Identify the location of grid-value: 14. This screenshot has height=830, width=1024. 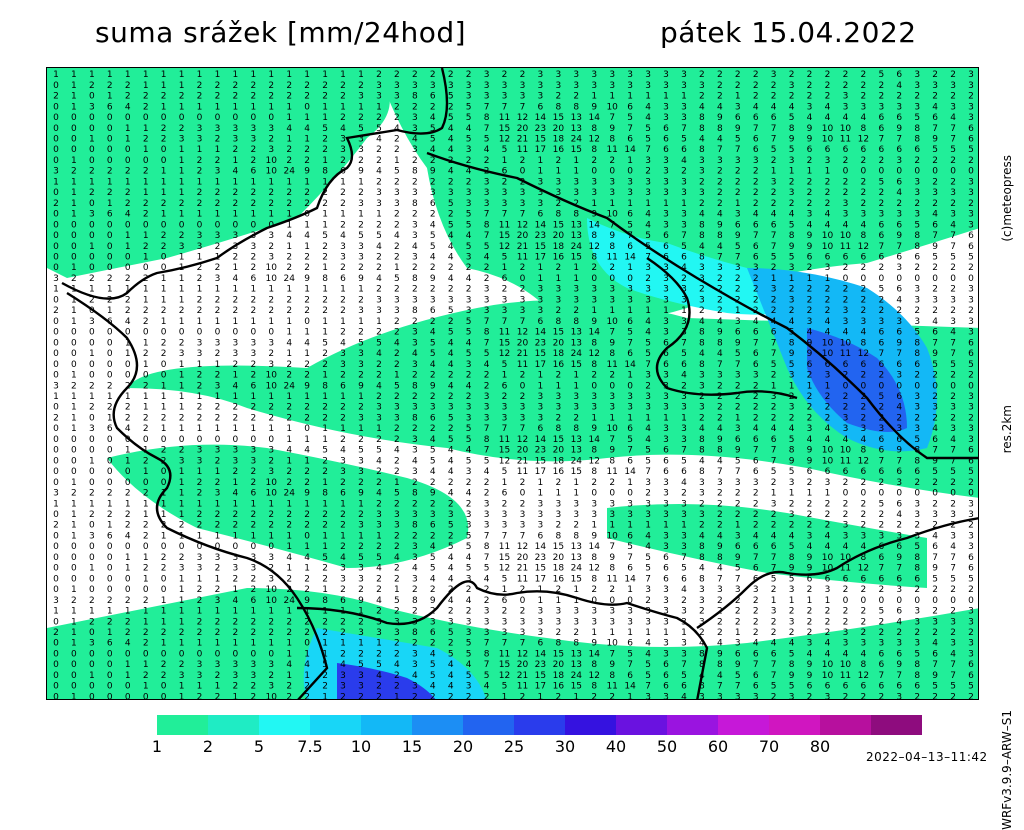
(595, 333).